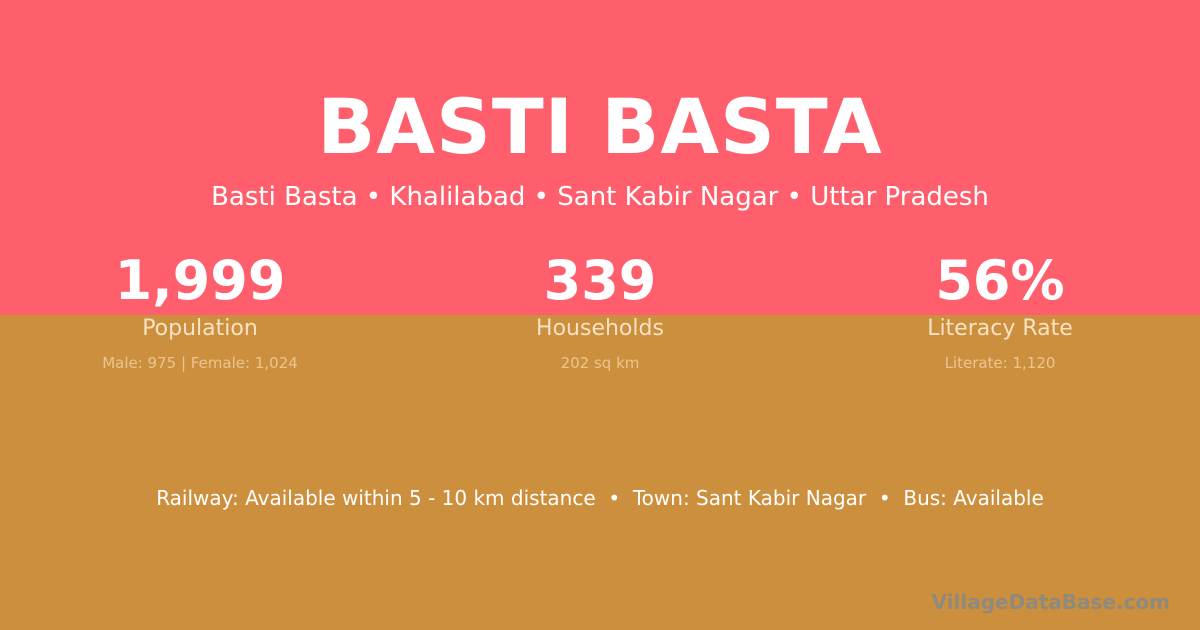 The height and width of the screenshot is (630, 1200). Describe the element at coordinates (600, 126) in the screenshot. I see `page-title: BASTI BASTA` at that location.